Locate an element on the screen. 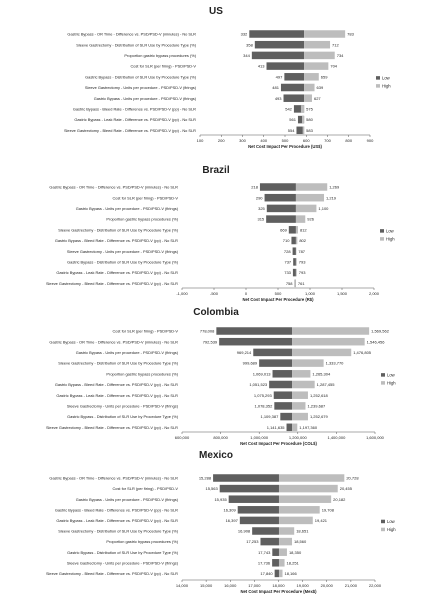 This screenshot has width=433, height=600. data-label-low: 290 is located at coordinates (259, 197).